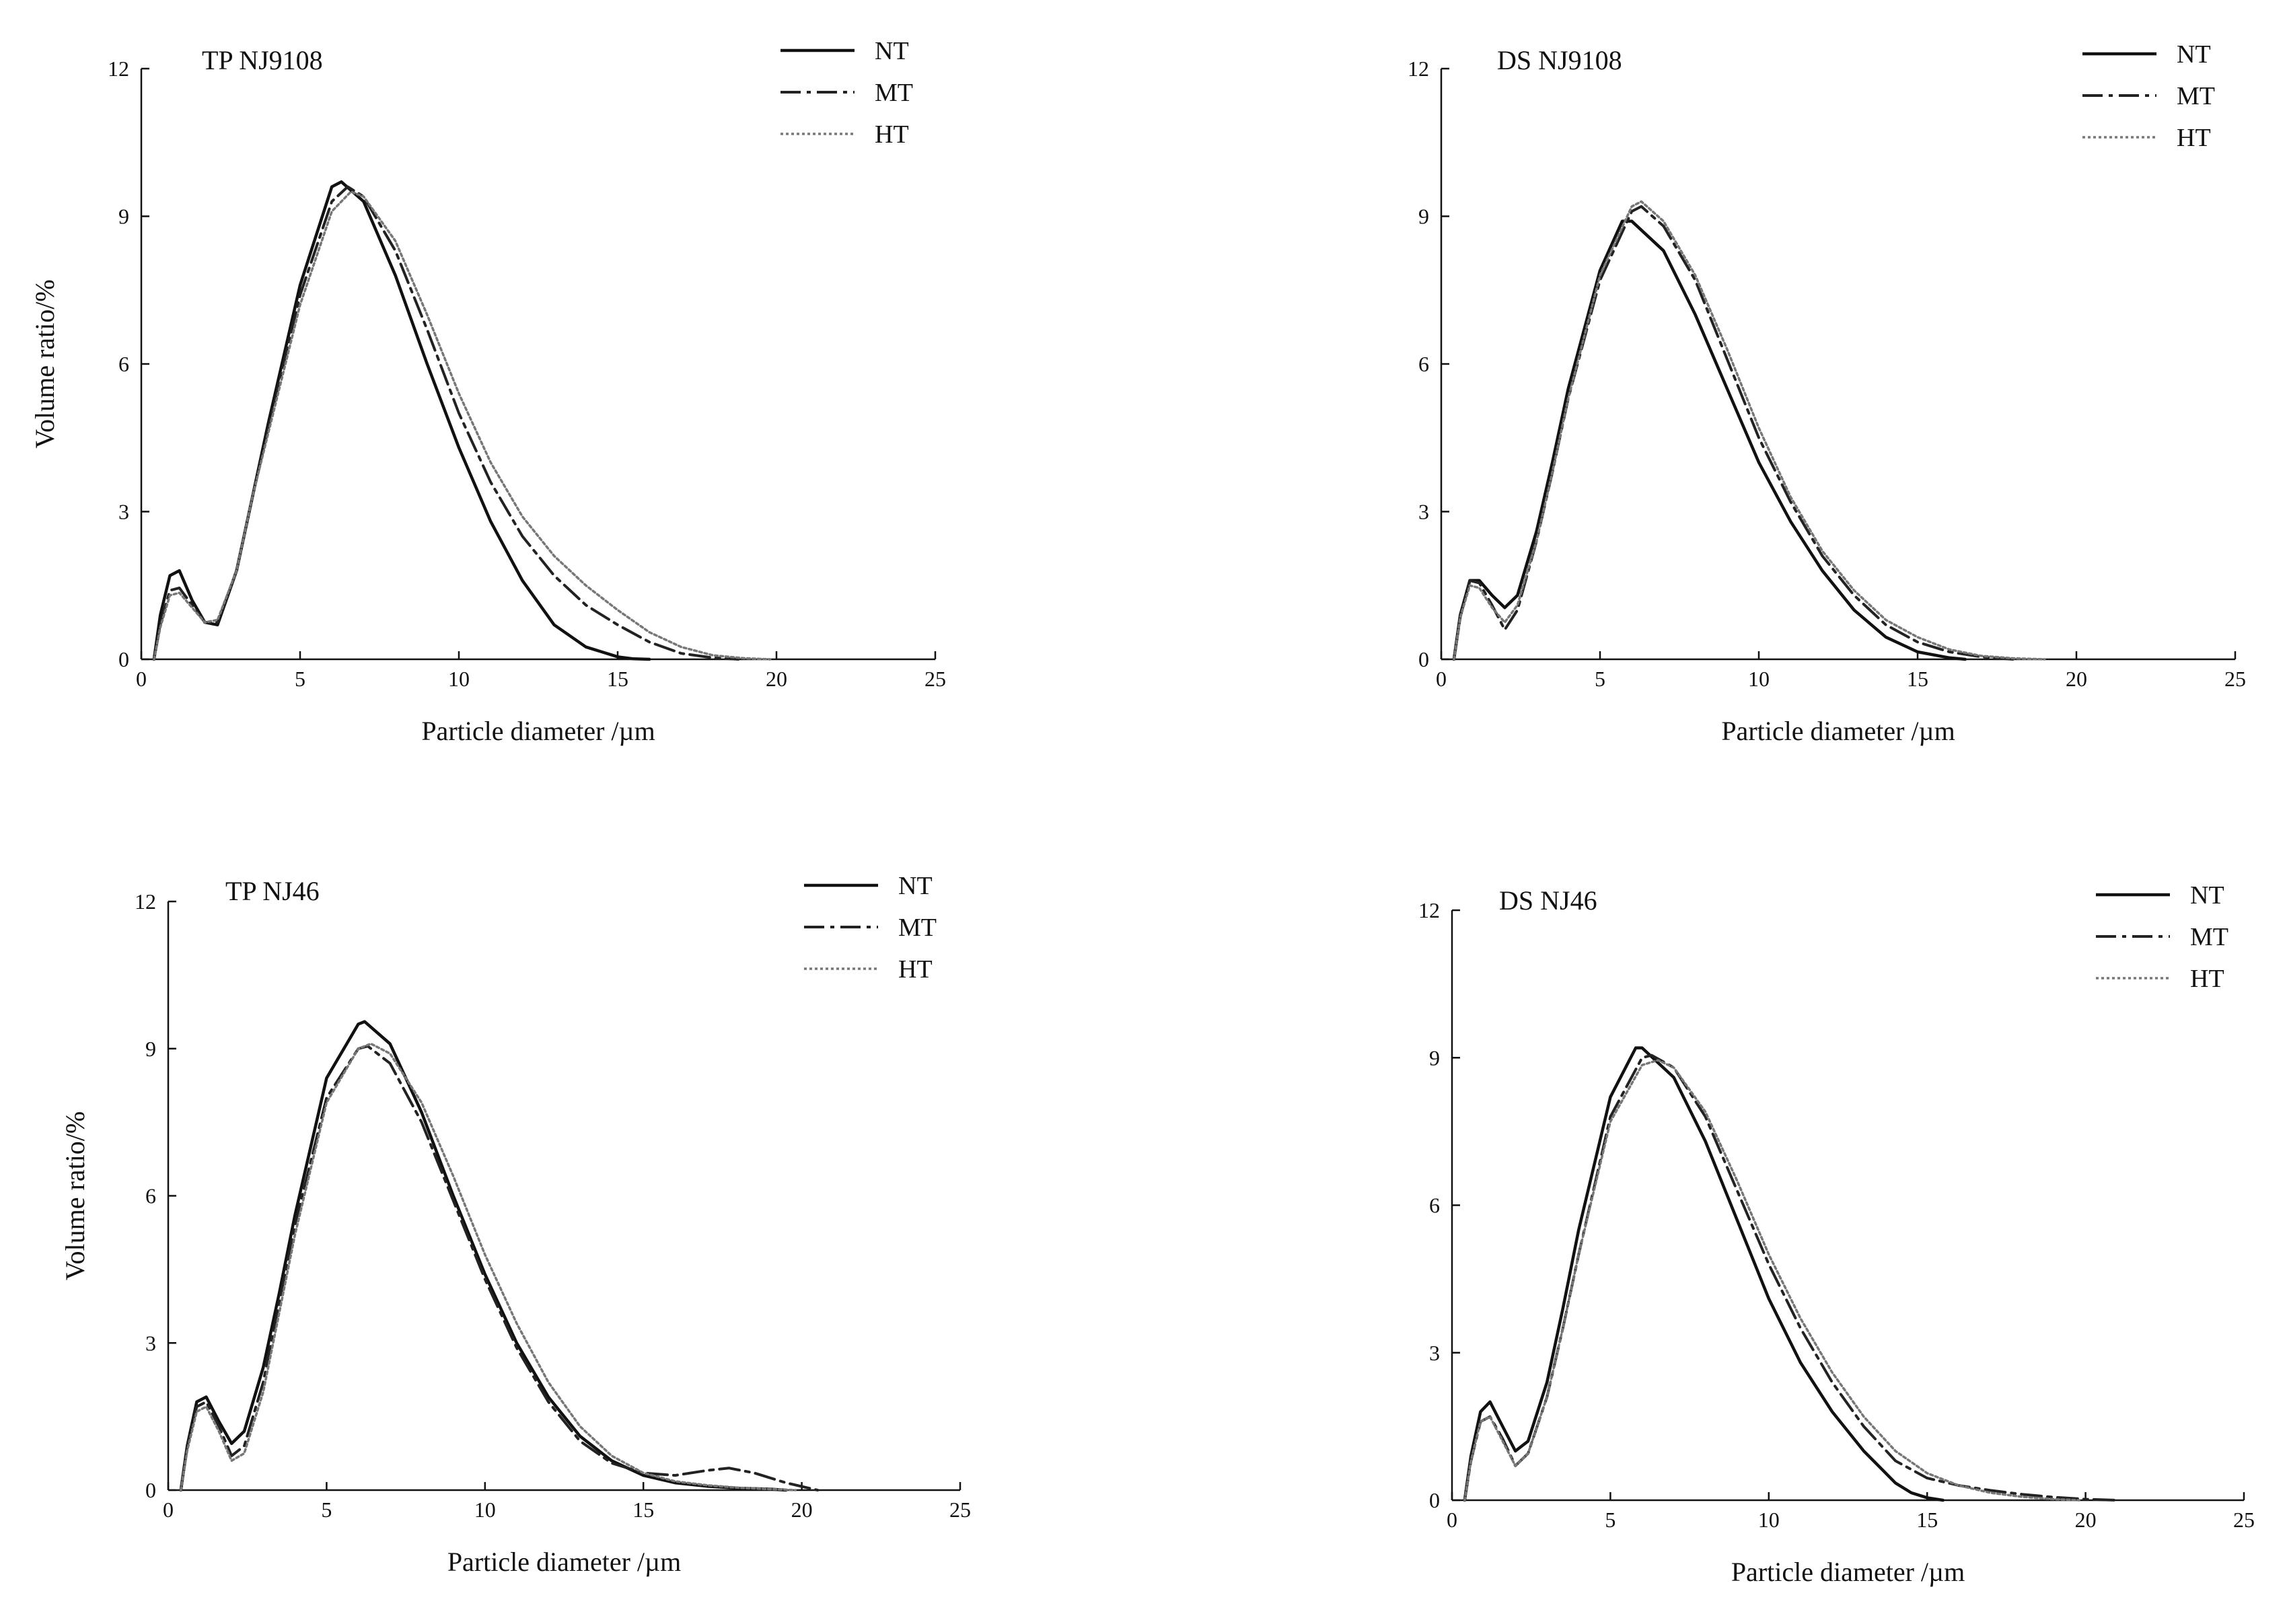 Image resolution: width=2287 pixels, height=1624 pixels. I want to click on chart-title: DS NJ9108, so click(1559, 60).